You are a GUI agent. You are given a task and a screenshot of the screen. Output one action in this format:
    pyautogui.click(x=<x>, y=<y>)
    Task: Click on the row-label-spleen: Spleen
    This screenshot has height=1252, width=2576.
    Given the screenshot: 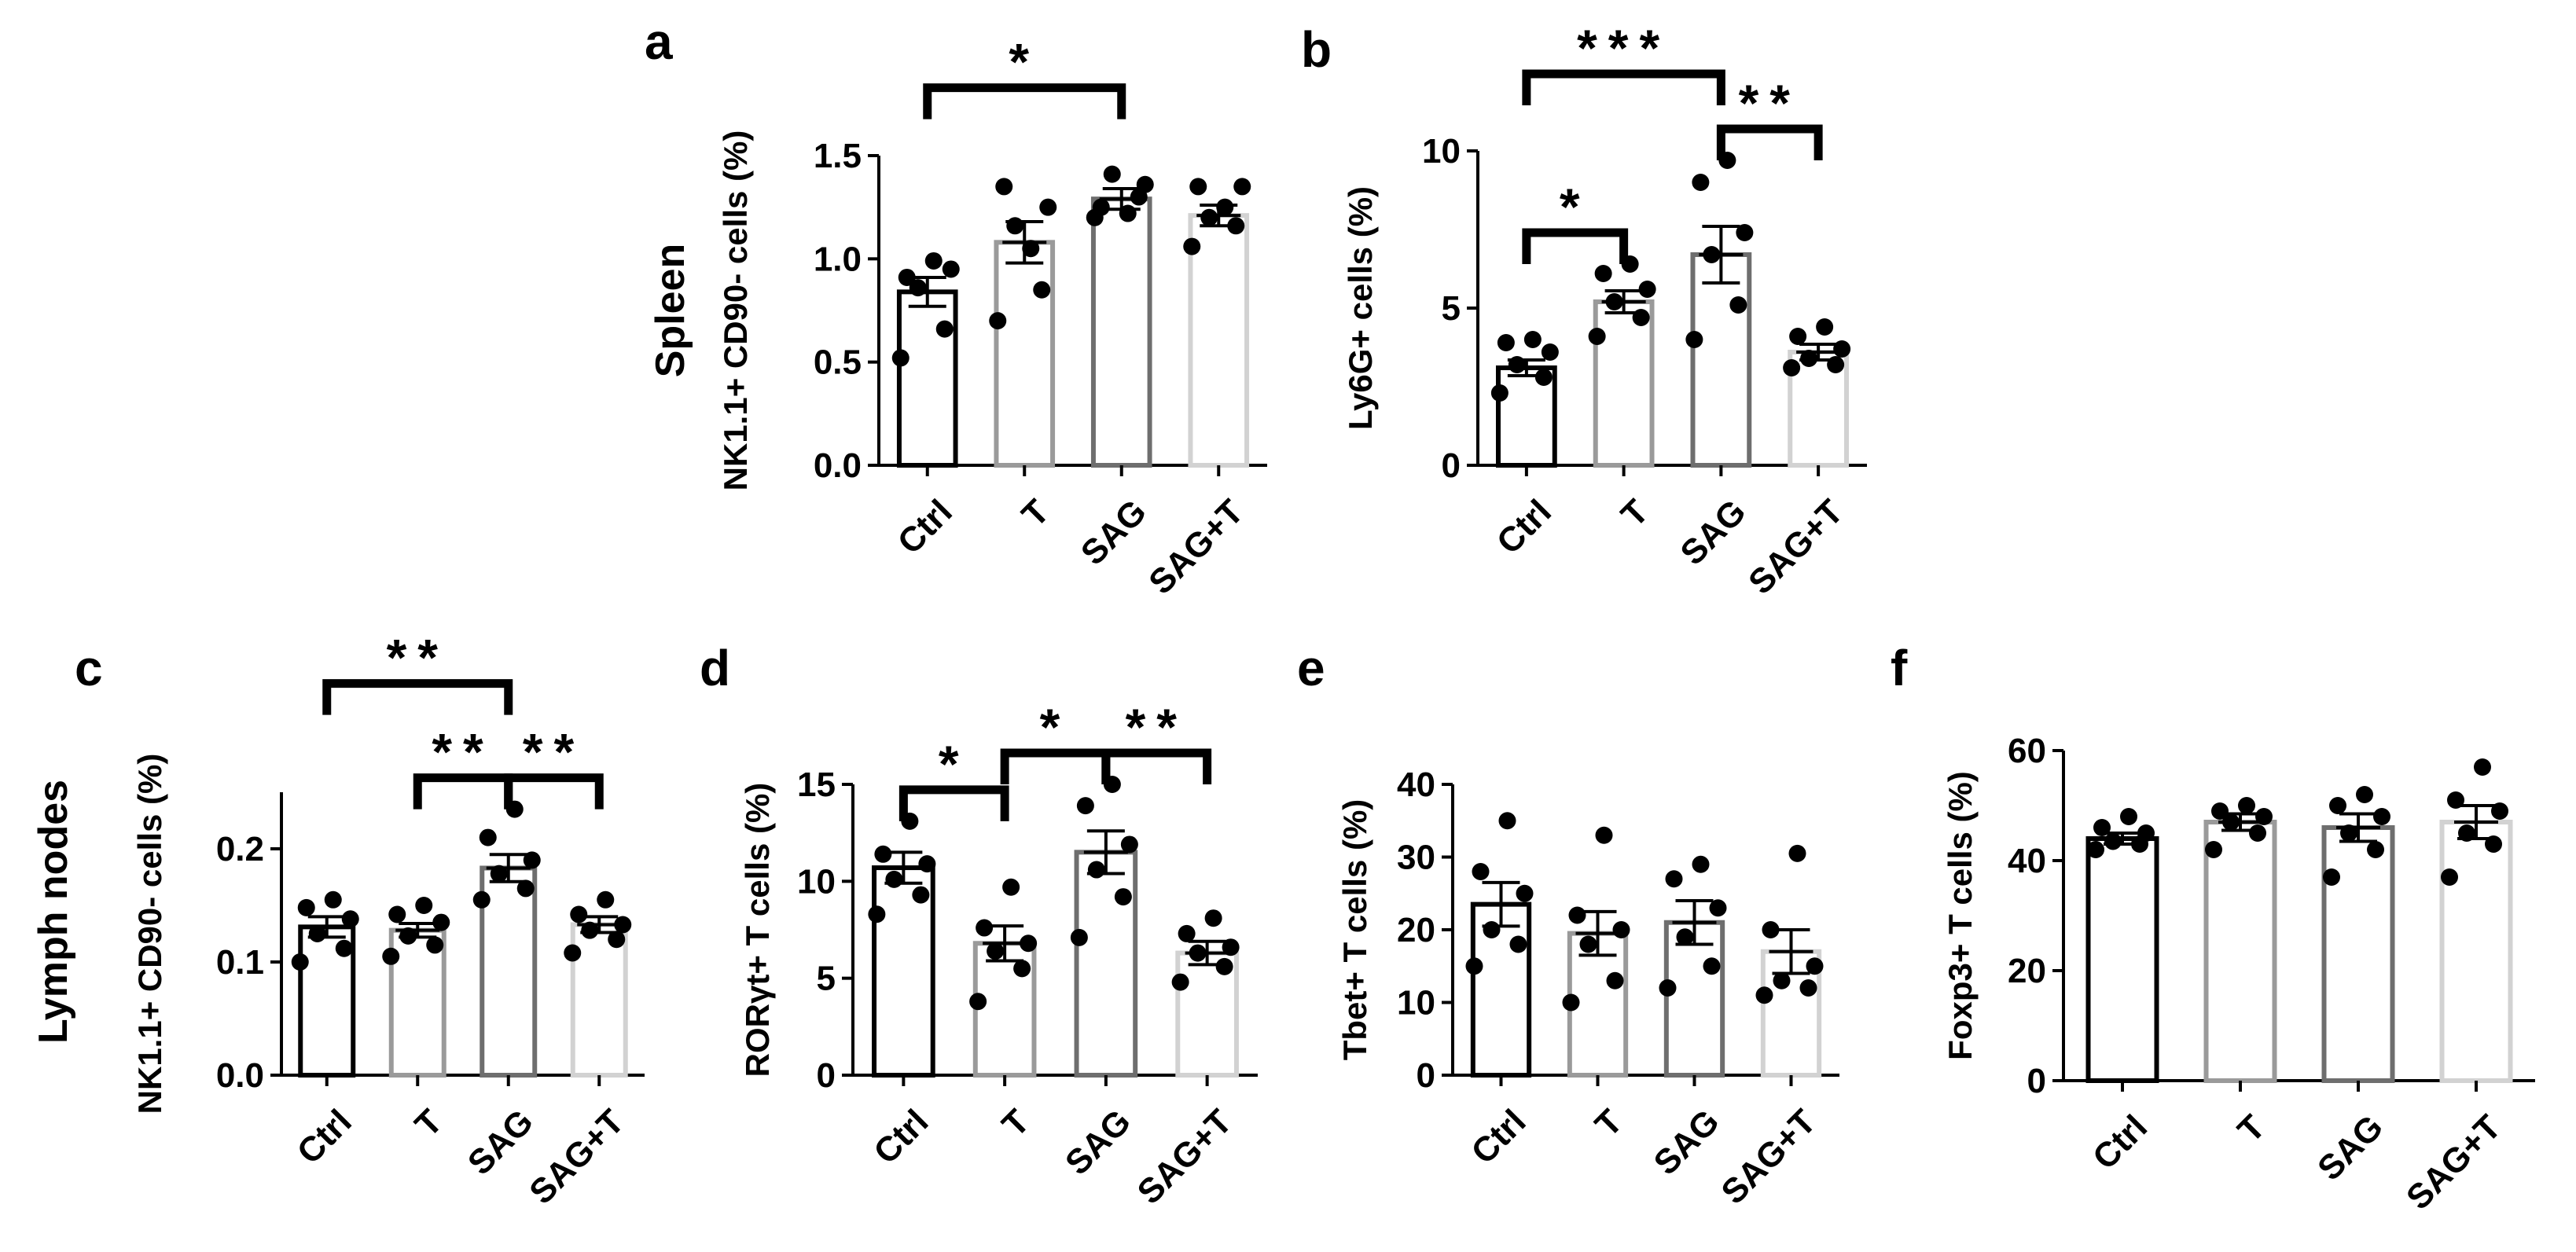 What is the action you would take?
    pyautogui.click(x=670, y=311)
    